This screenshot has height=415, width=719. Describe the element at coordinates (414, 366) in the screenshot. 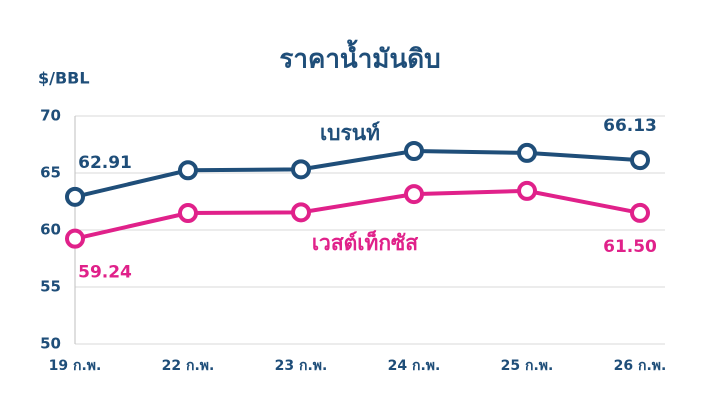

I see `x-tick-label: 24 ก.พ.` at that location.